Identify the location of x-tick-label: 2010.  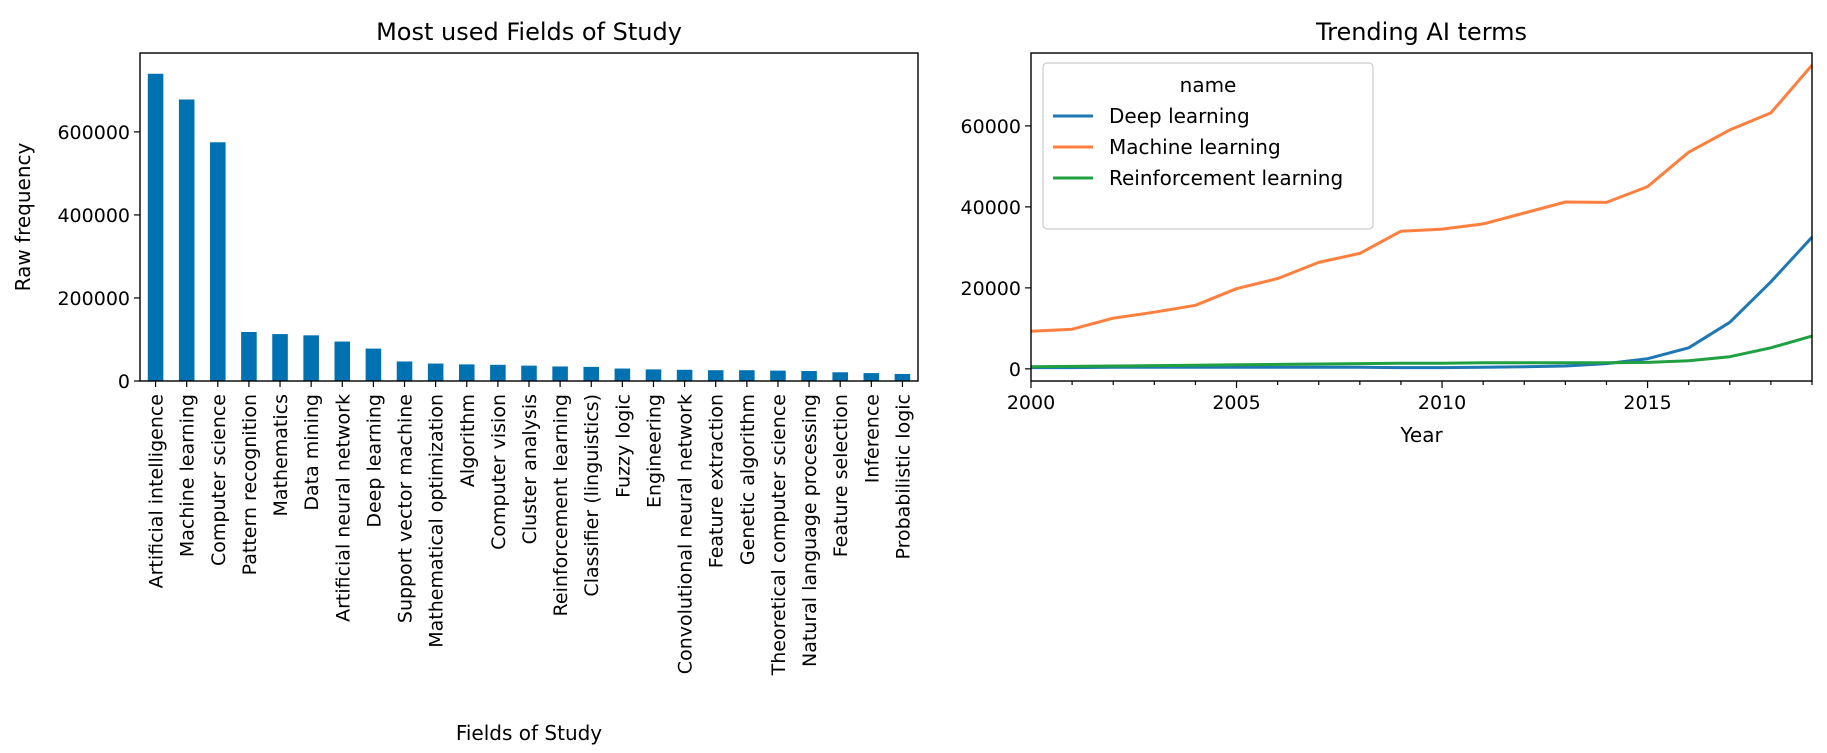
(1442, 403).